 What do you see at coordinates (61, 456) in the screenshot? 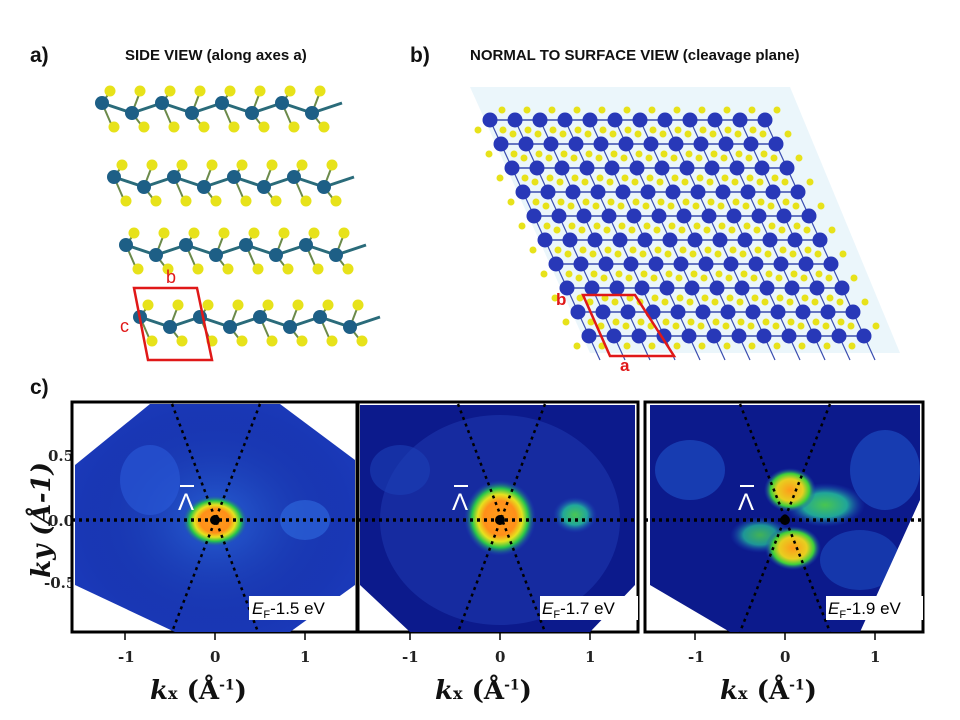
I see `y-tick-0.5: 0.5` at bounding box center [61, 456].